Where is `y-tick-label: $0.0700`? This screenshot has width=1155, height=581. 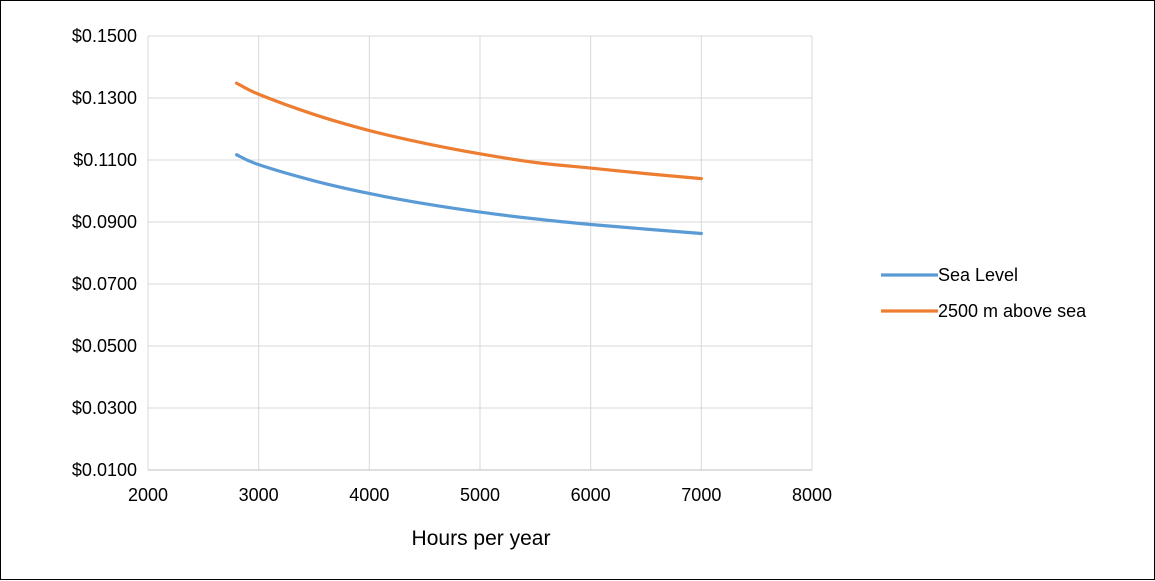
y-tick-label: $0.0700 is located at coordinates (104, 284).